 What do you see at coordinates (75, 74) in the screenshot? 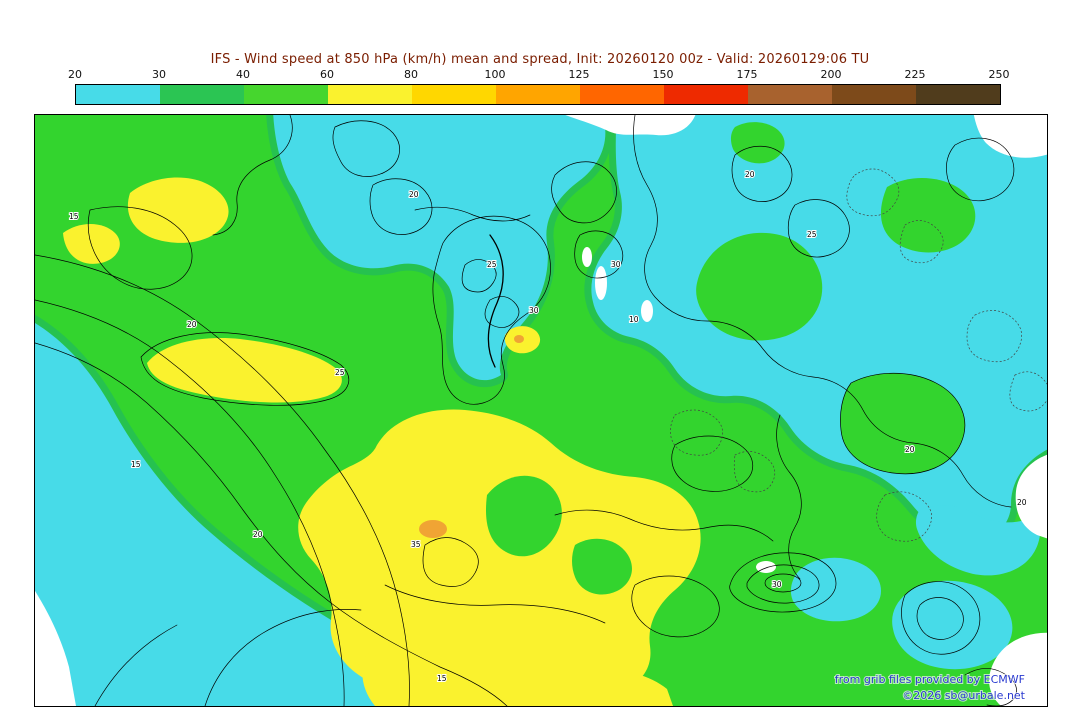
I see `scale-label: 20` at bounding box center [75, 74].